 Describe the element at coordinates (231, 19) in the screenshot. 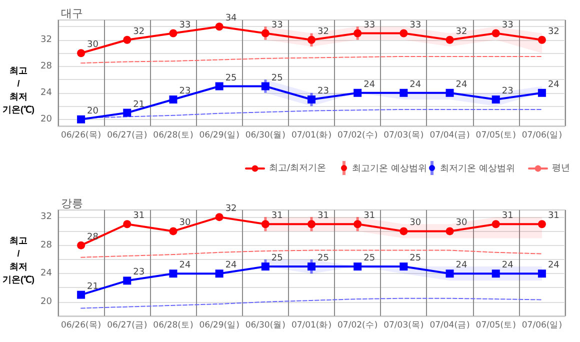

I see `data-label: 34` at that location.